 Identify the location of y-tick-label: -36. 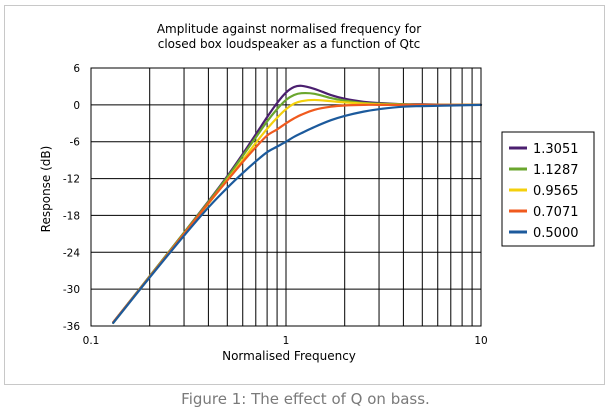
(71, 327).